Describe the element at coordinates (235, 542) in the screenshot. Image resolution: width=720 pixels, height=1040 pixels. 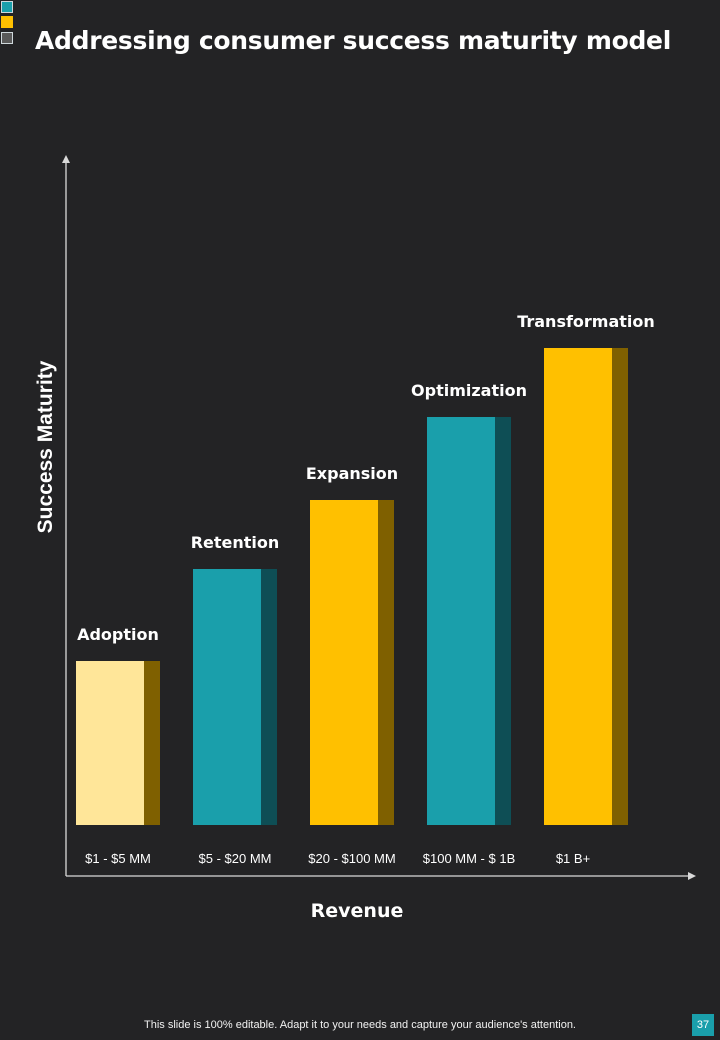
I see `stage-label-2: Retention` at that location.